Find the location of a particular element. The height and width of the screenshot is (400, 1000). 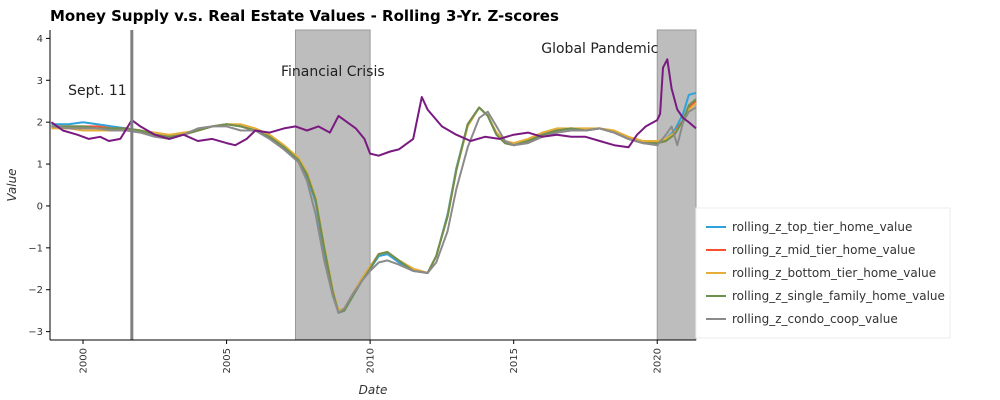

y-tick-label: 3 is located at coordinates (40, 81).